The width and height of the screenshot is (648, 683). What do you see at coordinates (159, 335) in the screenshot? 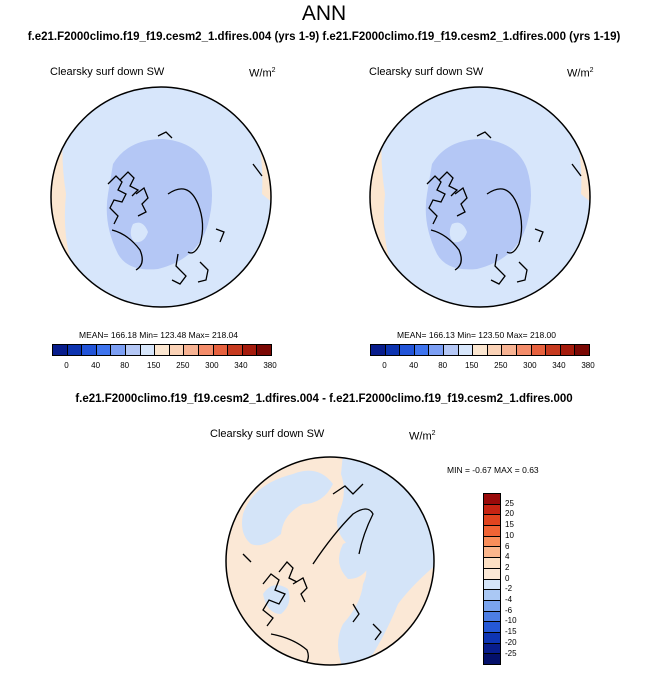
I see `left-stats: MEAN= 166.18 Min= 123.48 Max= 218.04` at bounding box center [159, 335].